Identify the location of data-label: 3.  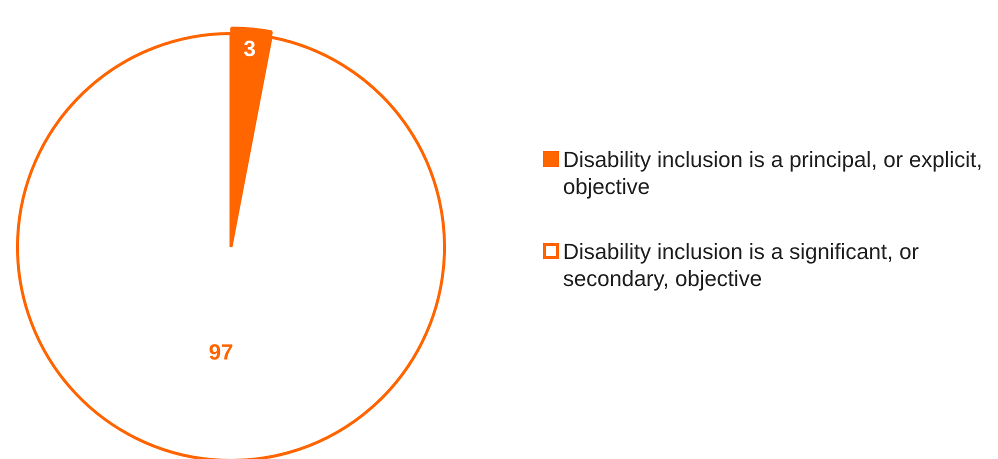
(249, 49).